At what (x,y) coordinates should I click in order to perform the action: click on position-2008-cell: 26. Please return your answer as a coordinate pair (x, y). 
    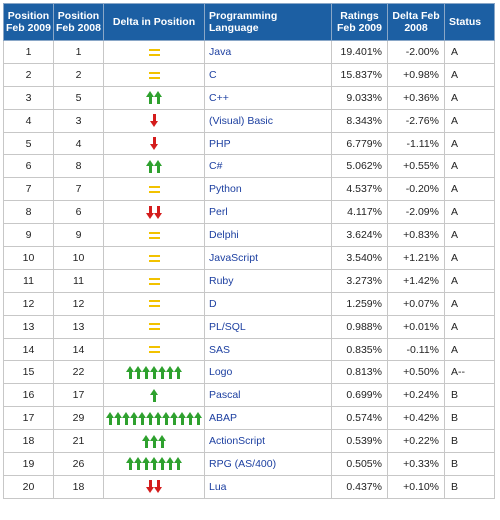
    Looking at the image, I should click on (78, 464).